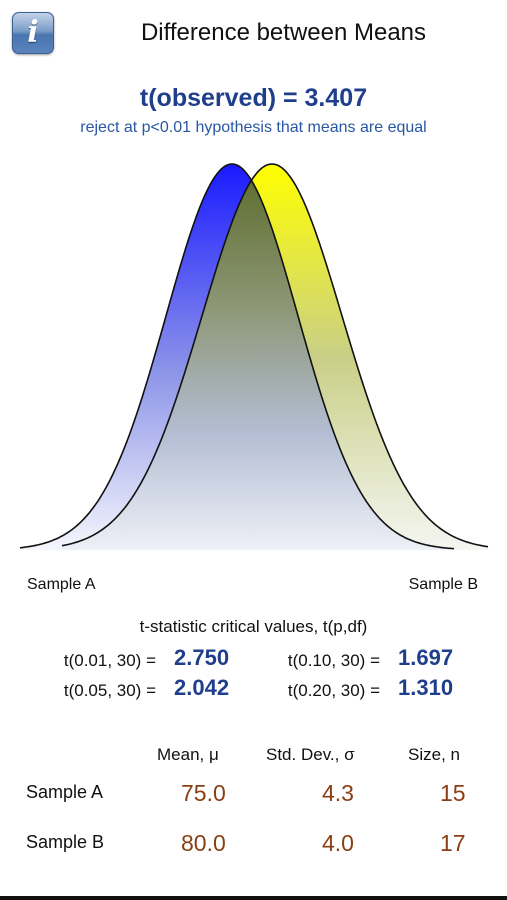 The image size is (507, 900). What do you see at coordinates (203, 793) in the screenshot?
I see `sample-a-mean: 75.0` at bounding box center [203, 793].